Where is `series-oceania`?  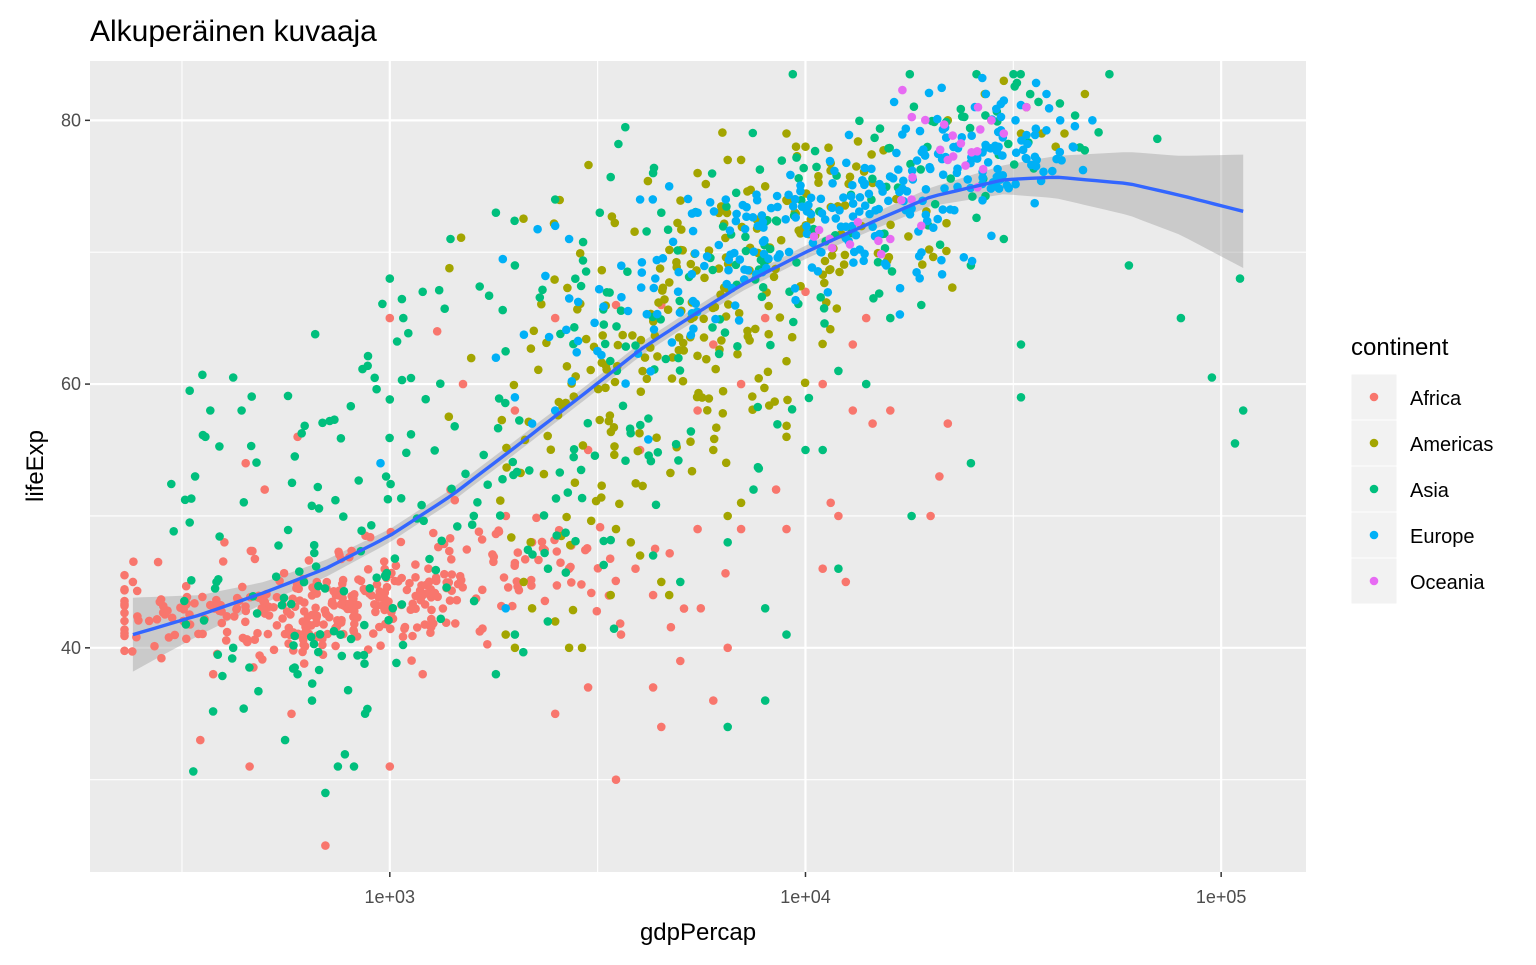
series-oceania is located at coordinates (920, 172).